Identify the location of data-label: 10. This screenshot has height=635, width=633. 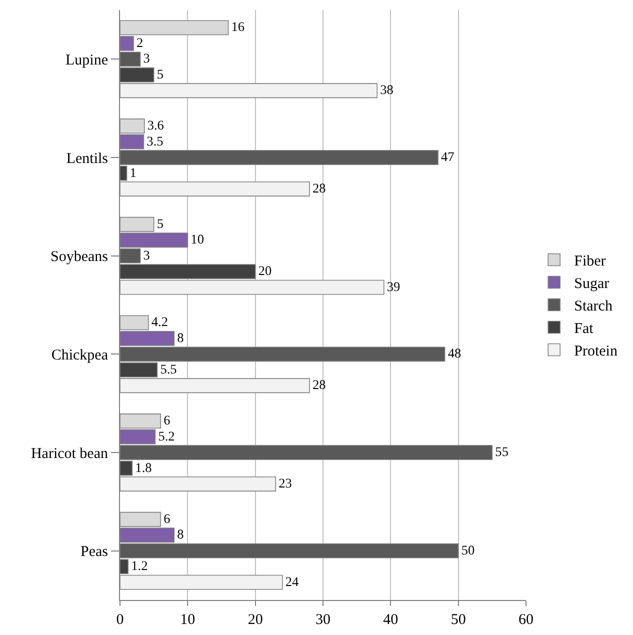
(197, 239).